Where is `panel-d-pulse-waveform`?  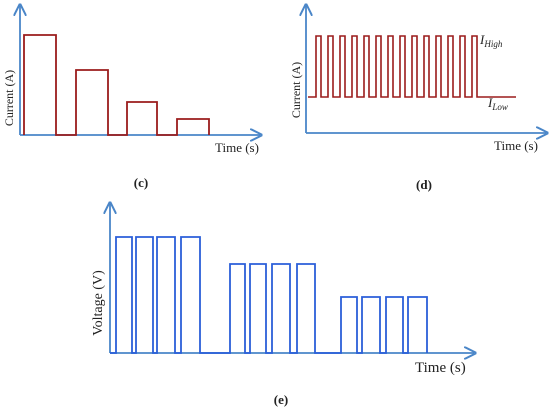 panel-d-pulse-waveform is located at coordinates (412, 66).